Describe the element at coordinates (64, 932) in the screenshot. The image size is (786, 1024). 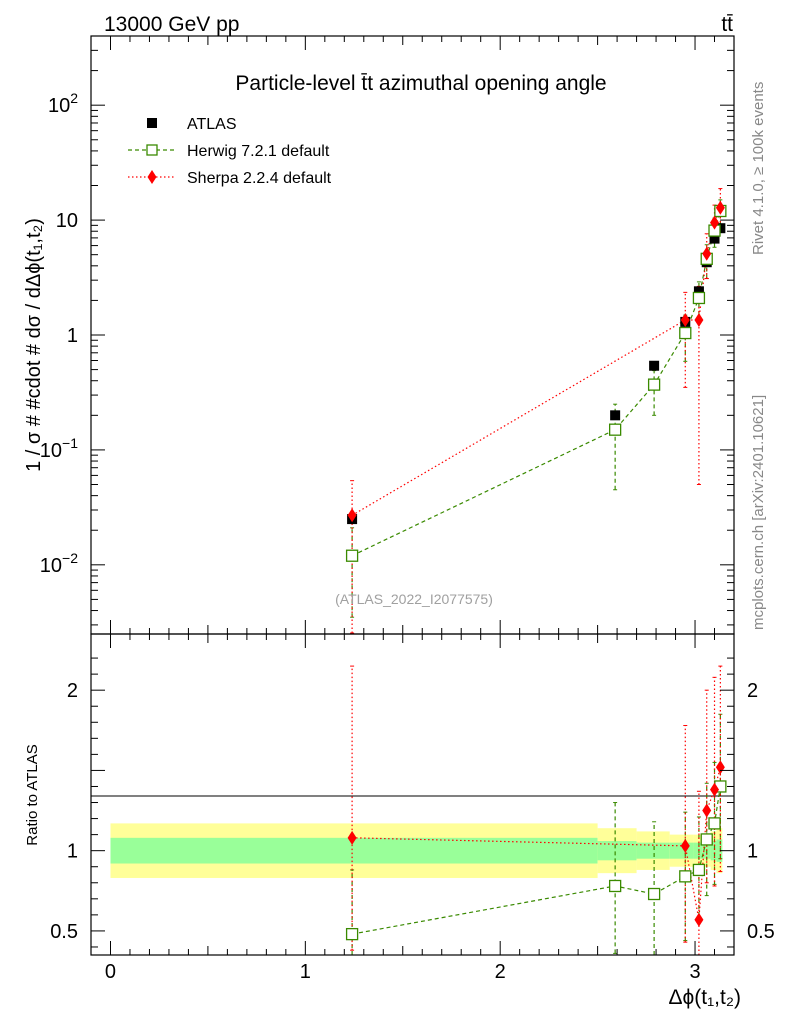
I see `ratio-y-tick-label: 0.5` at that location.